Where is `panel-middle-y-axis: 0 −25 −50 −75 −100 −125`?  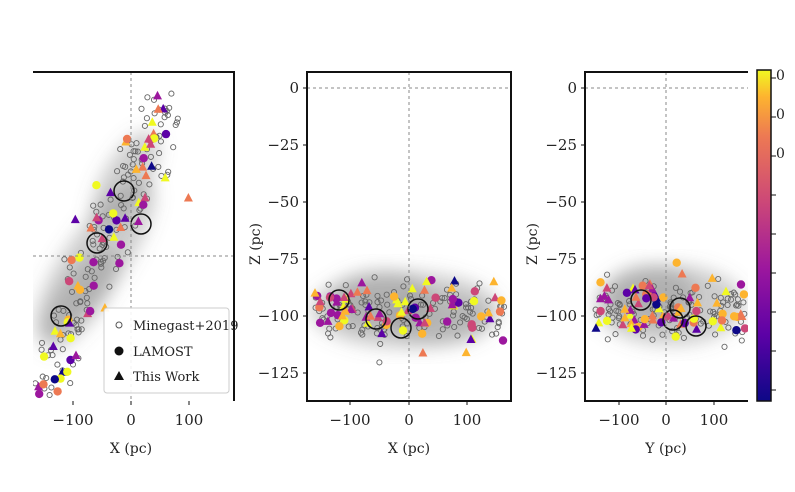 panel-middle-y-axis: 0 −25 −50 −75 −100 −125 is located at coordinates (282, 230).